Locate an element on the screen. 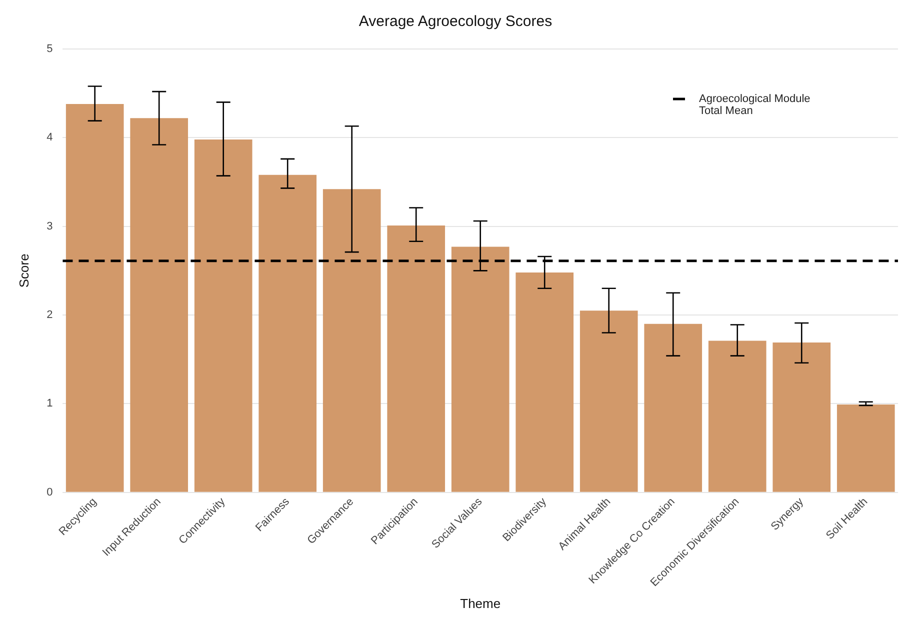  chart-title: Average Agroecology Scores is located at coordinates (455, 21).